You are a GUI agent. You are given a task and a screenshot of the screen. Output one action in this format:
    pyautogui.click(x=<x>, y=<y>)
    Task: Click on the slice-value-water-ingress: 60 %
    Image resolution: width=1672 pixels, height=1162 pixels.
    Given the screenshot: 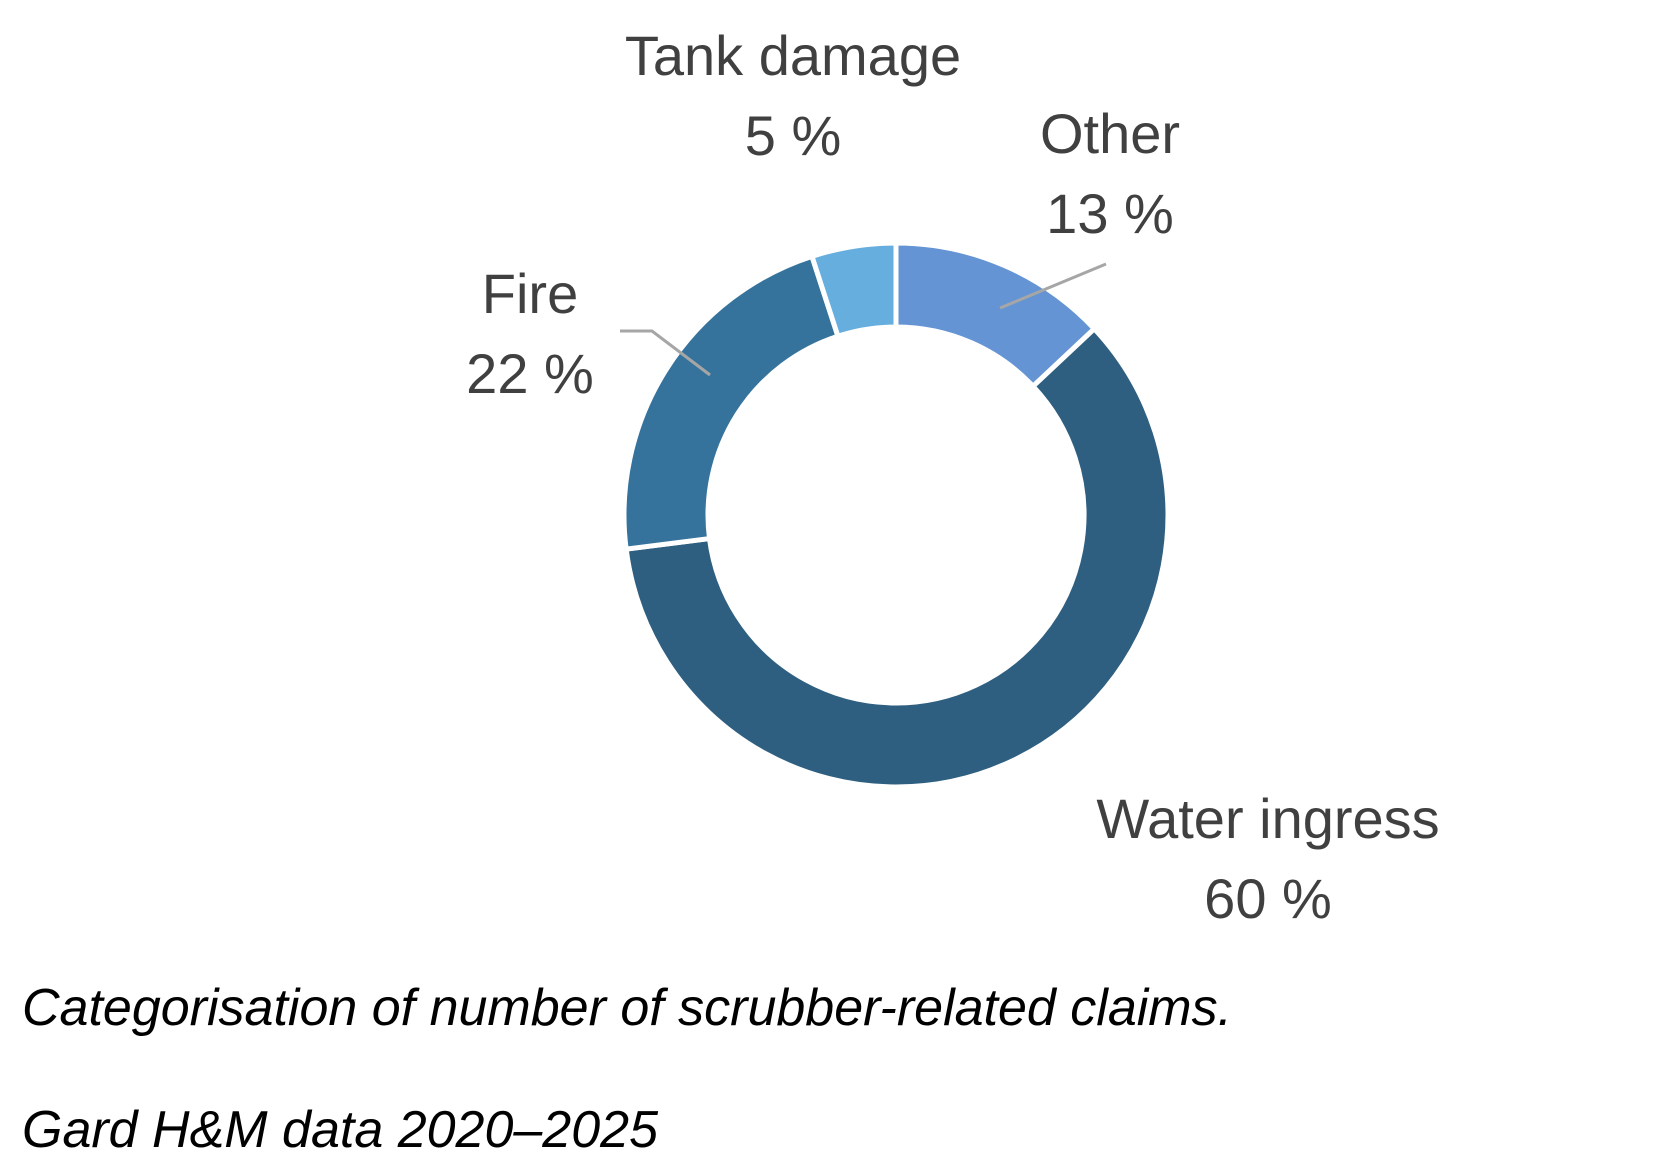 What is the action you would take?
    pyautogui.click(x=1268, y=898)
    